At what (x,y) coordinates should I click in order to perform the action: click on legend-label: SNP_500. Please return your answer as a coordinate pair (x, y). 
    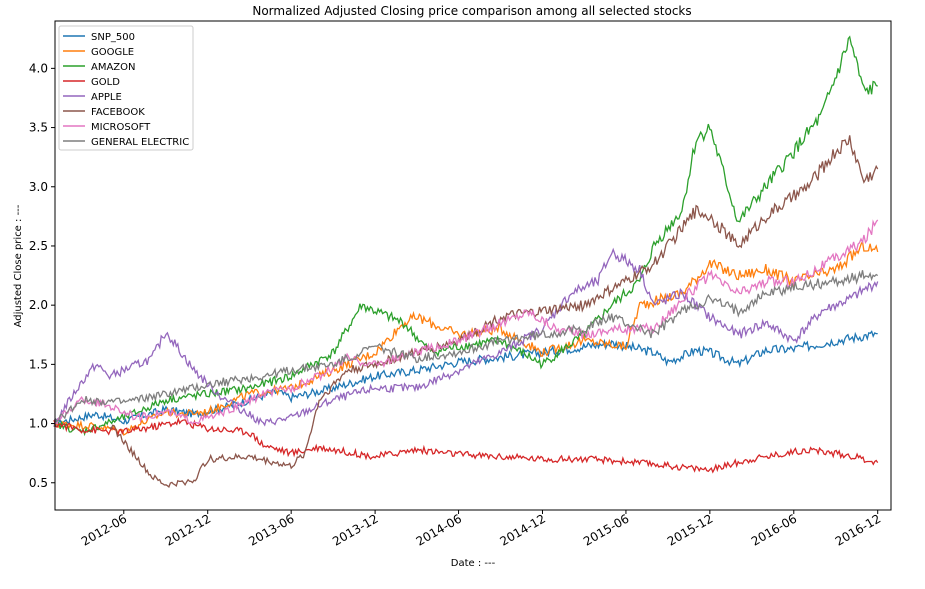
    Looking at the image, I should click on (113, 37).